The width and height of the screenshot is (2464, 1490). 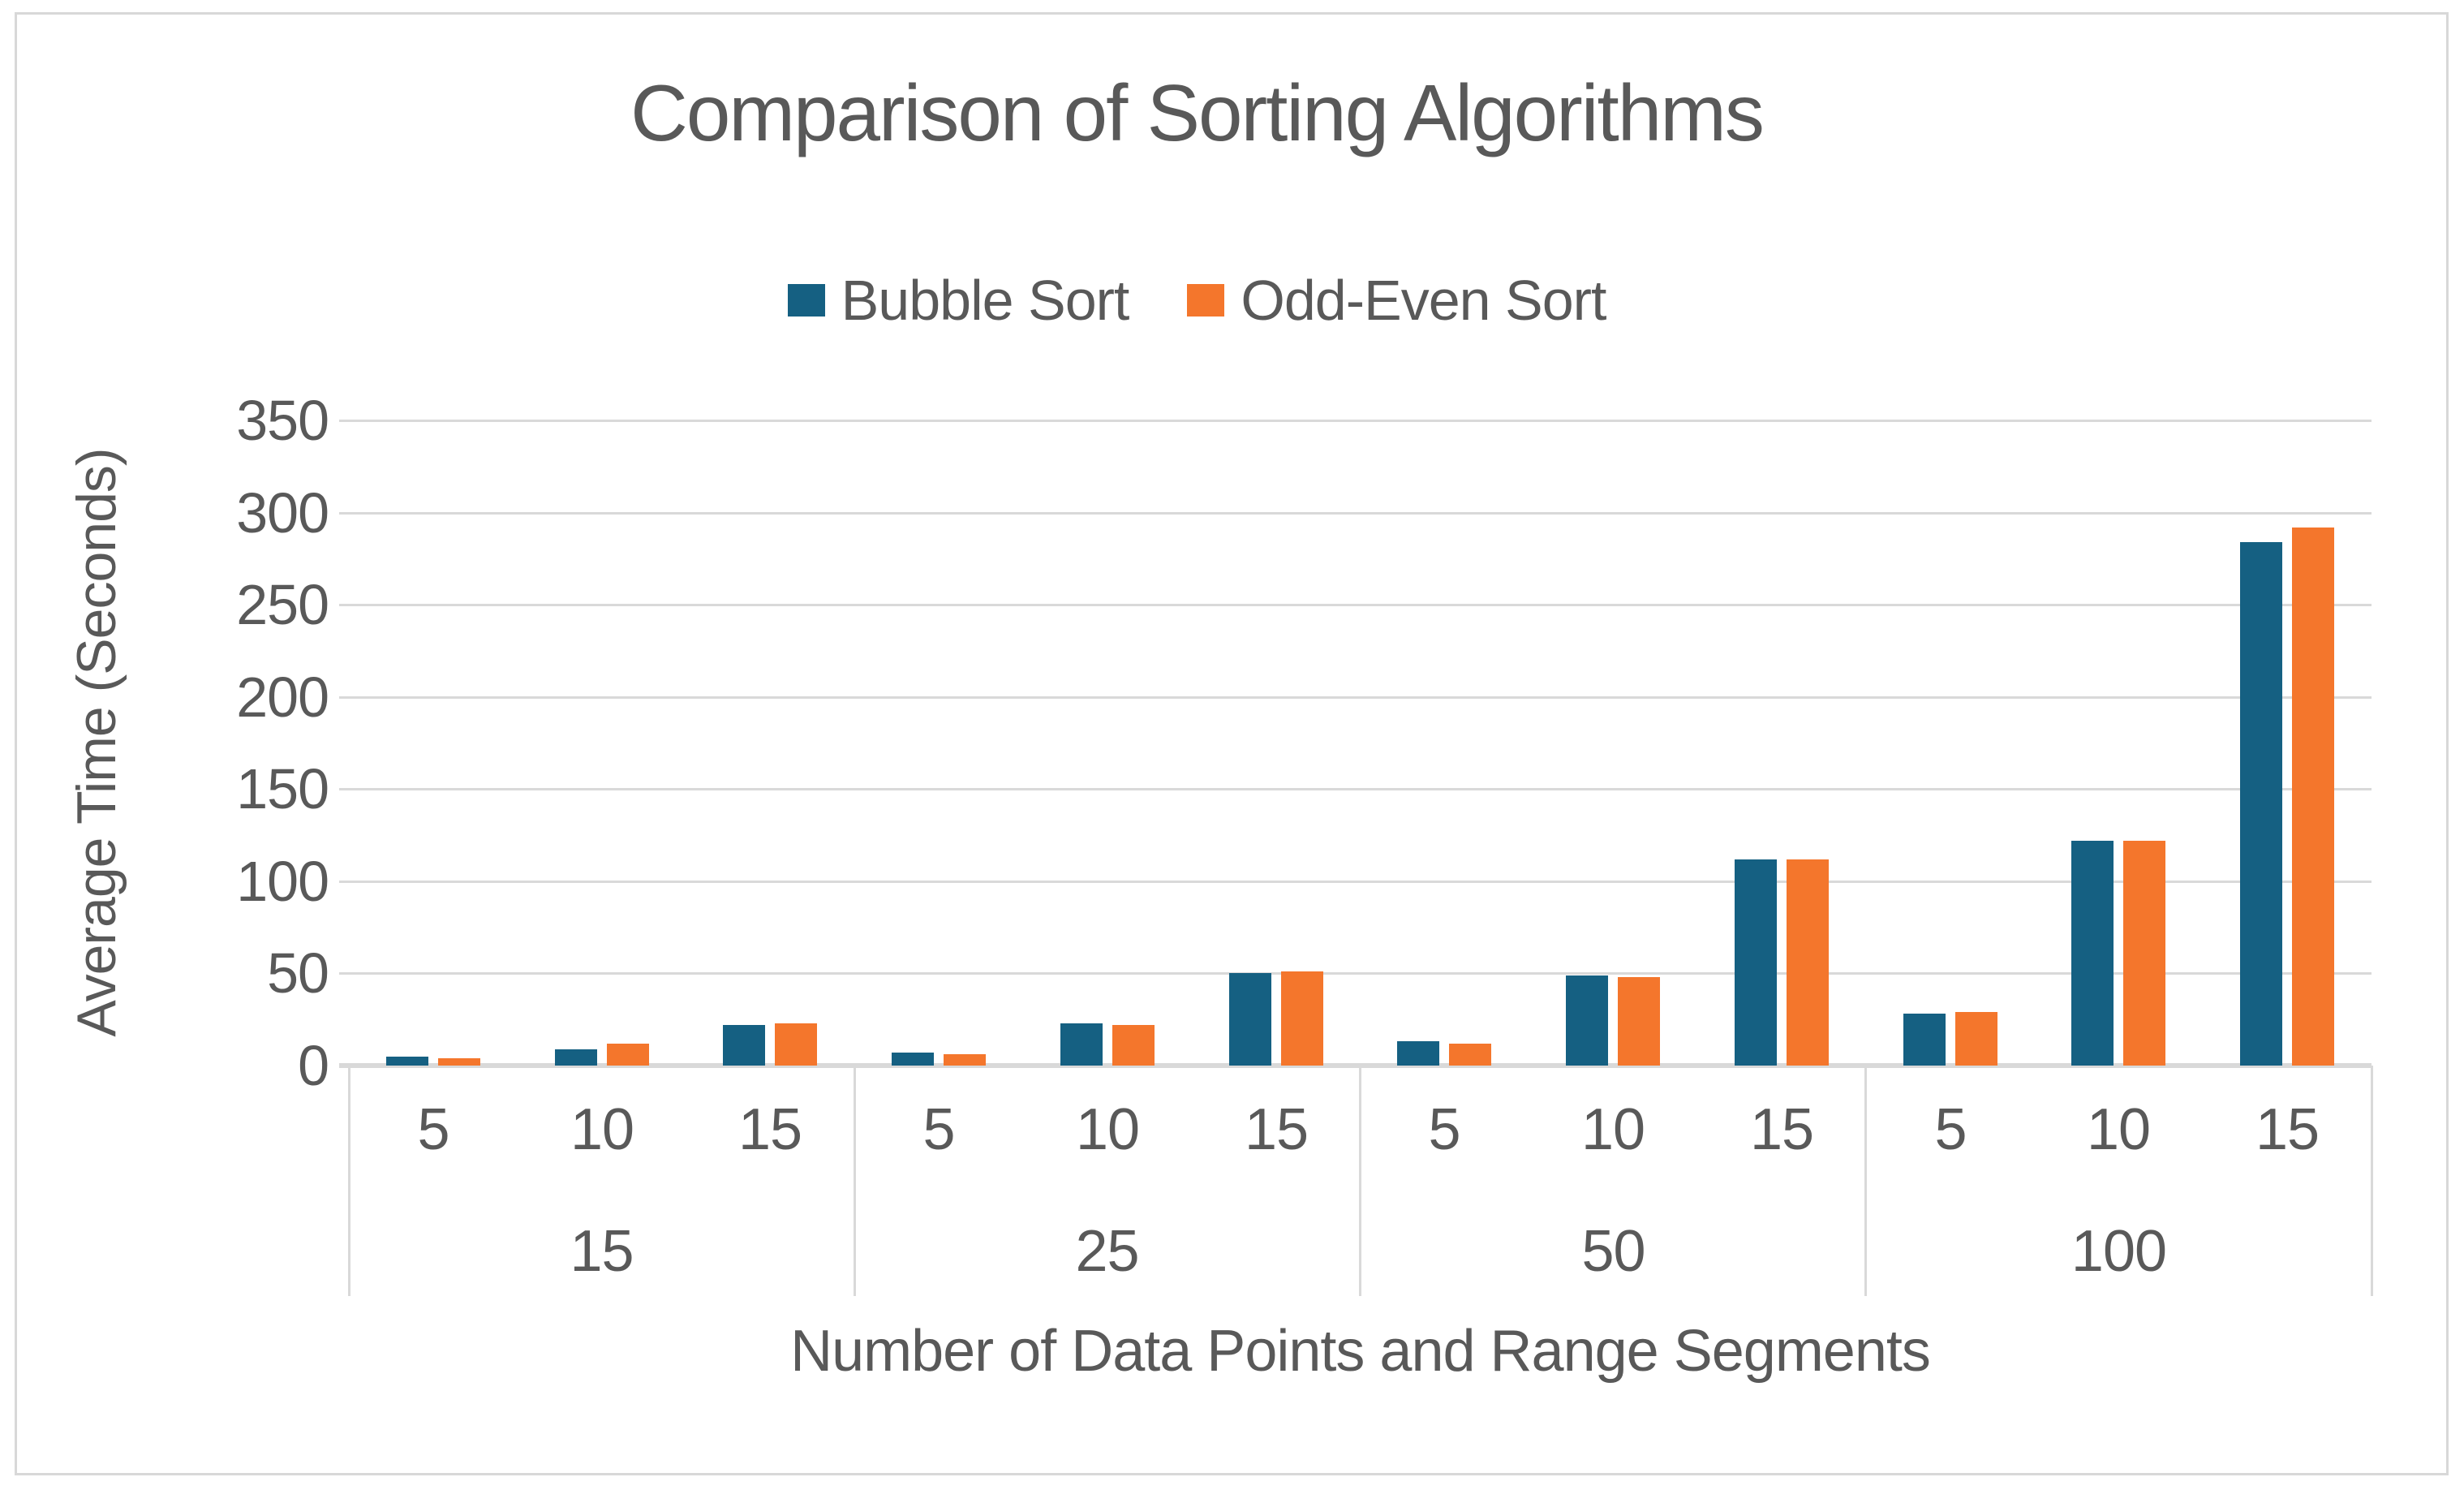 I want to click on x-group-category-label: 100, so click(x=2119, y=1251).